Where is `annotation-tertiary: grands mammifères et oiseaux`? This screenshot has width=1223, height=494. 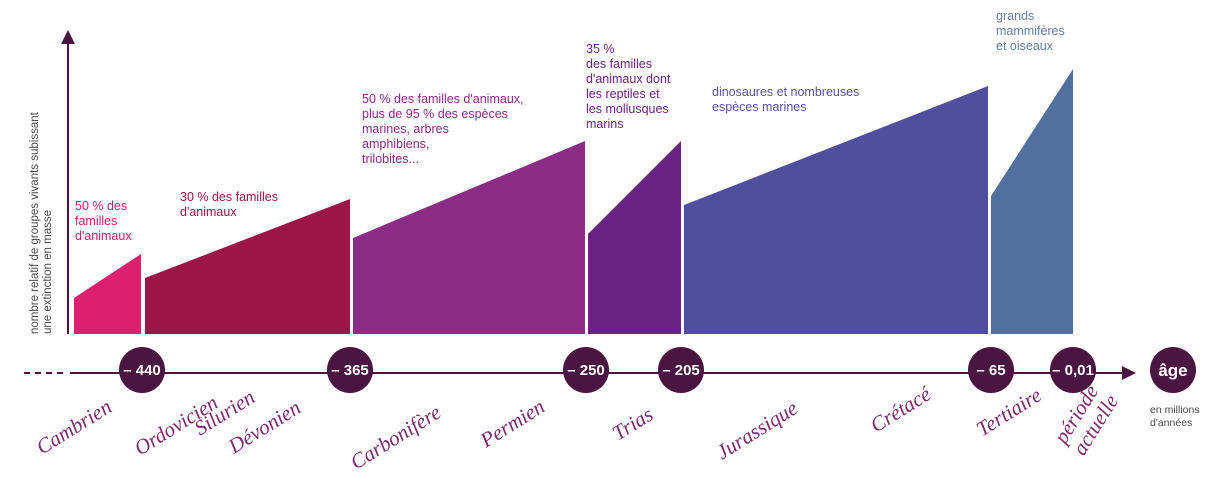
annotation-tertiary: grands mammifères et oiseaux is located at coordinates (1030, 31).